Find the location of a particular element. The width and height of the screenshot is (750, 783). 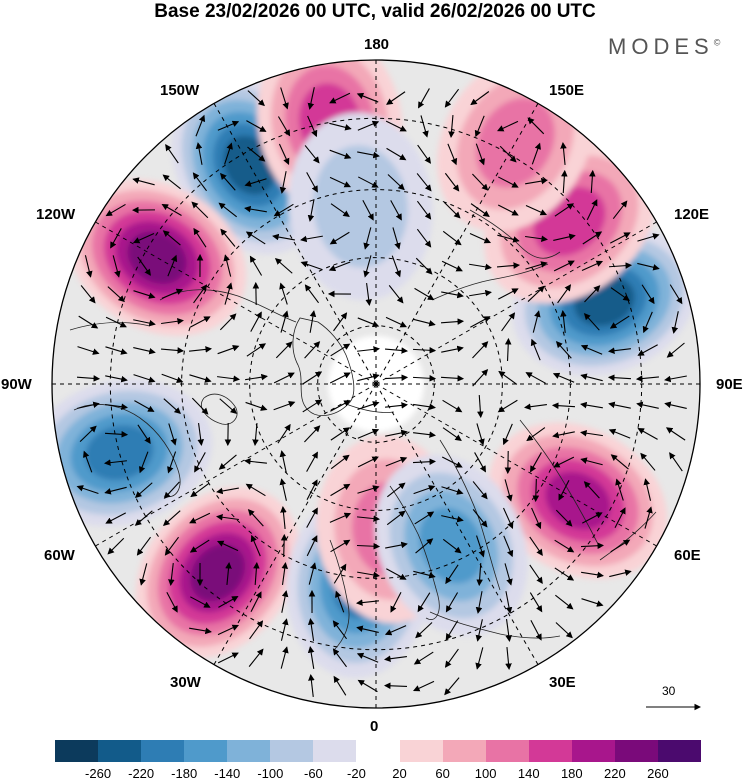

latitude-circle is located at coordinates (376, 384).